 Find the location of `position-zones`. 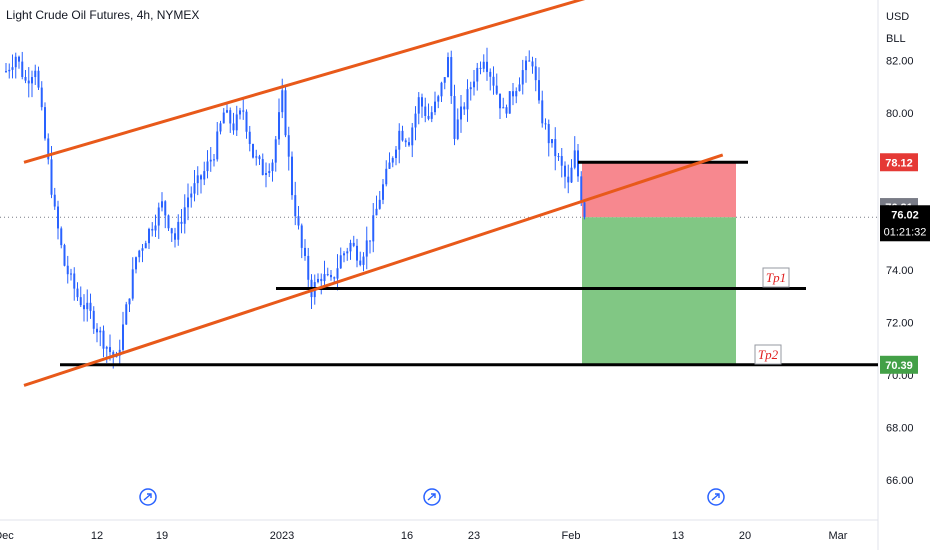

position-zones is located at coordinates (659, 263).